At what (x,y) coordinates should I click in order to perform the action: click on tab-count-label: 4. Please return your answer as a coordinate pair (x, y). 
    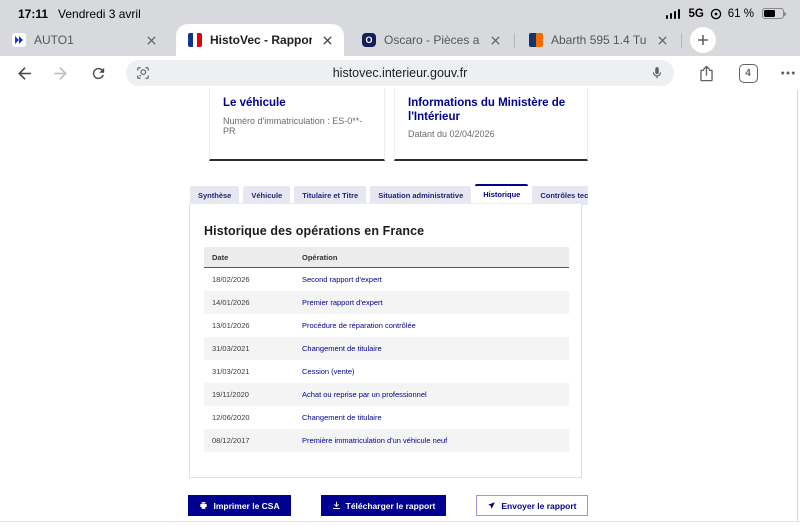
    Looking at the image, I should click on (748, 73).